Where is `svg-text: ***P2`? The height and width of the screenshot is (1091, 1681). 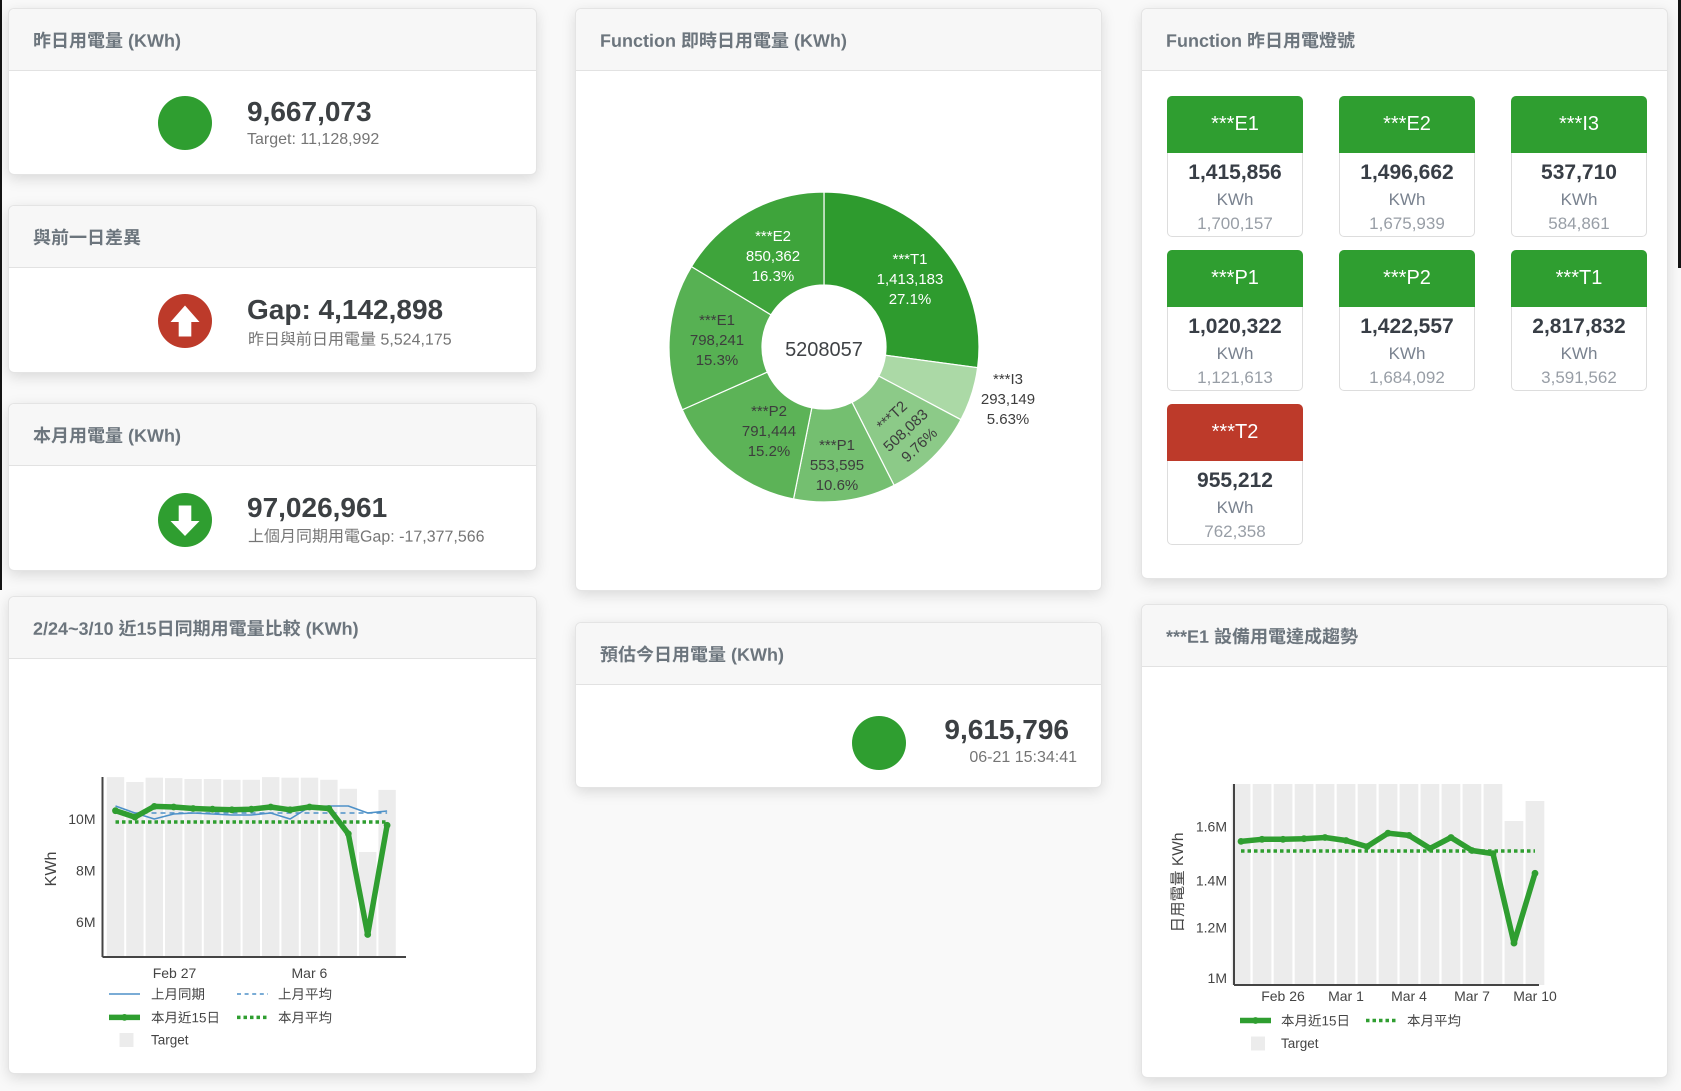
svg-text: ***P2 is located at coordinates (769, 411).